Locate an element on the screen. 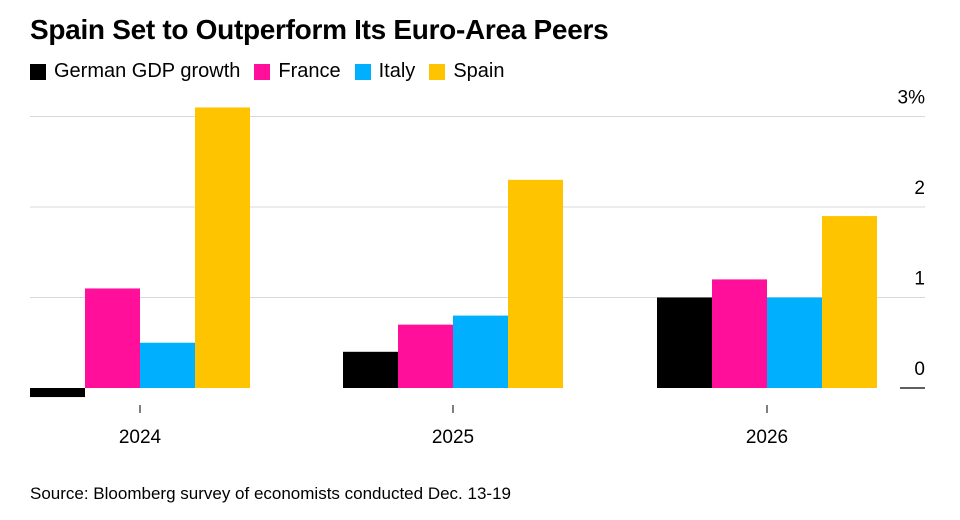 Image resolution: width=960 pixels, height=520 pixels. bar-italy-2025 is located at coordinates (480, 351).